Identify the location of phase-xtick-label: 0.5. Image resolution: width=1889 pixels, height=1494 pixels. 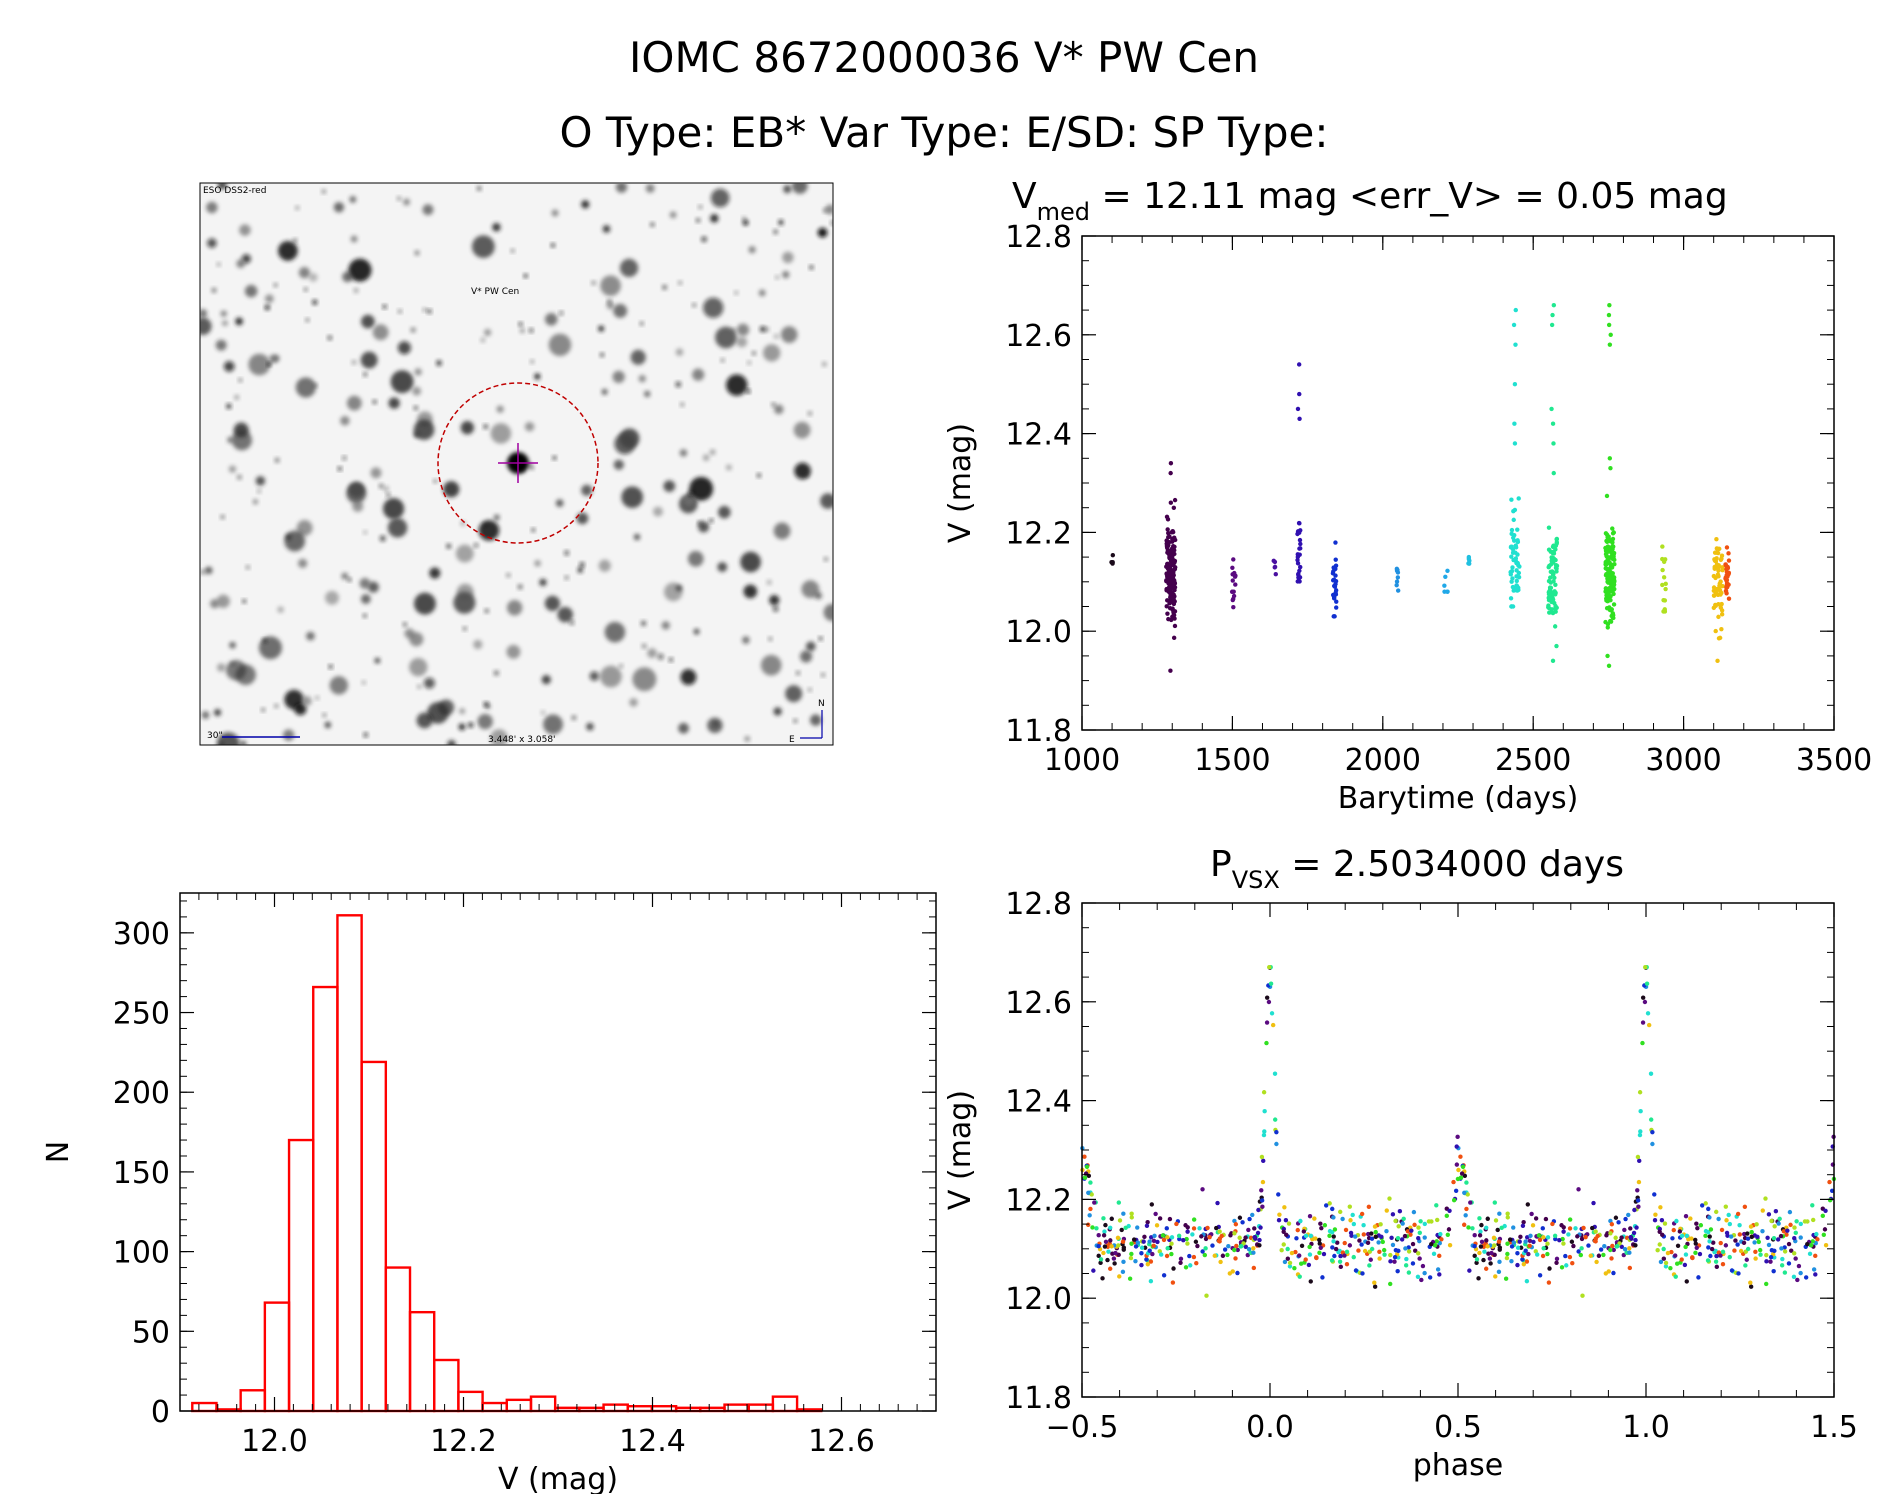
(1458, 1427).